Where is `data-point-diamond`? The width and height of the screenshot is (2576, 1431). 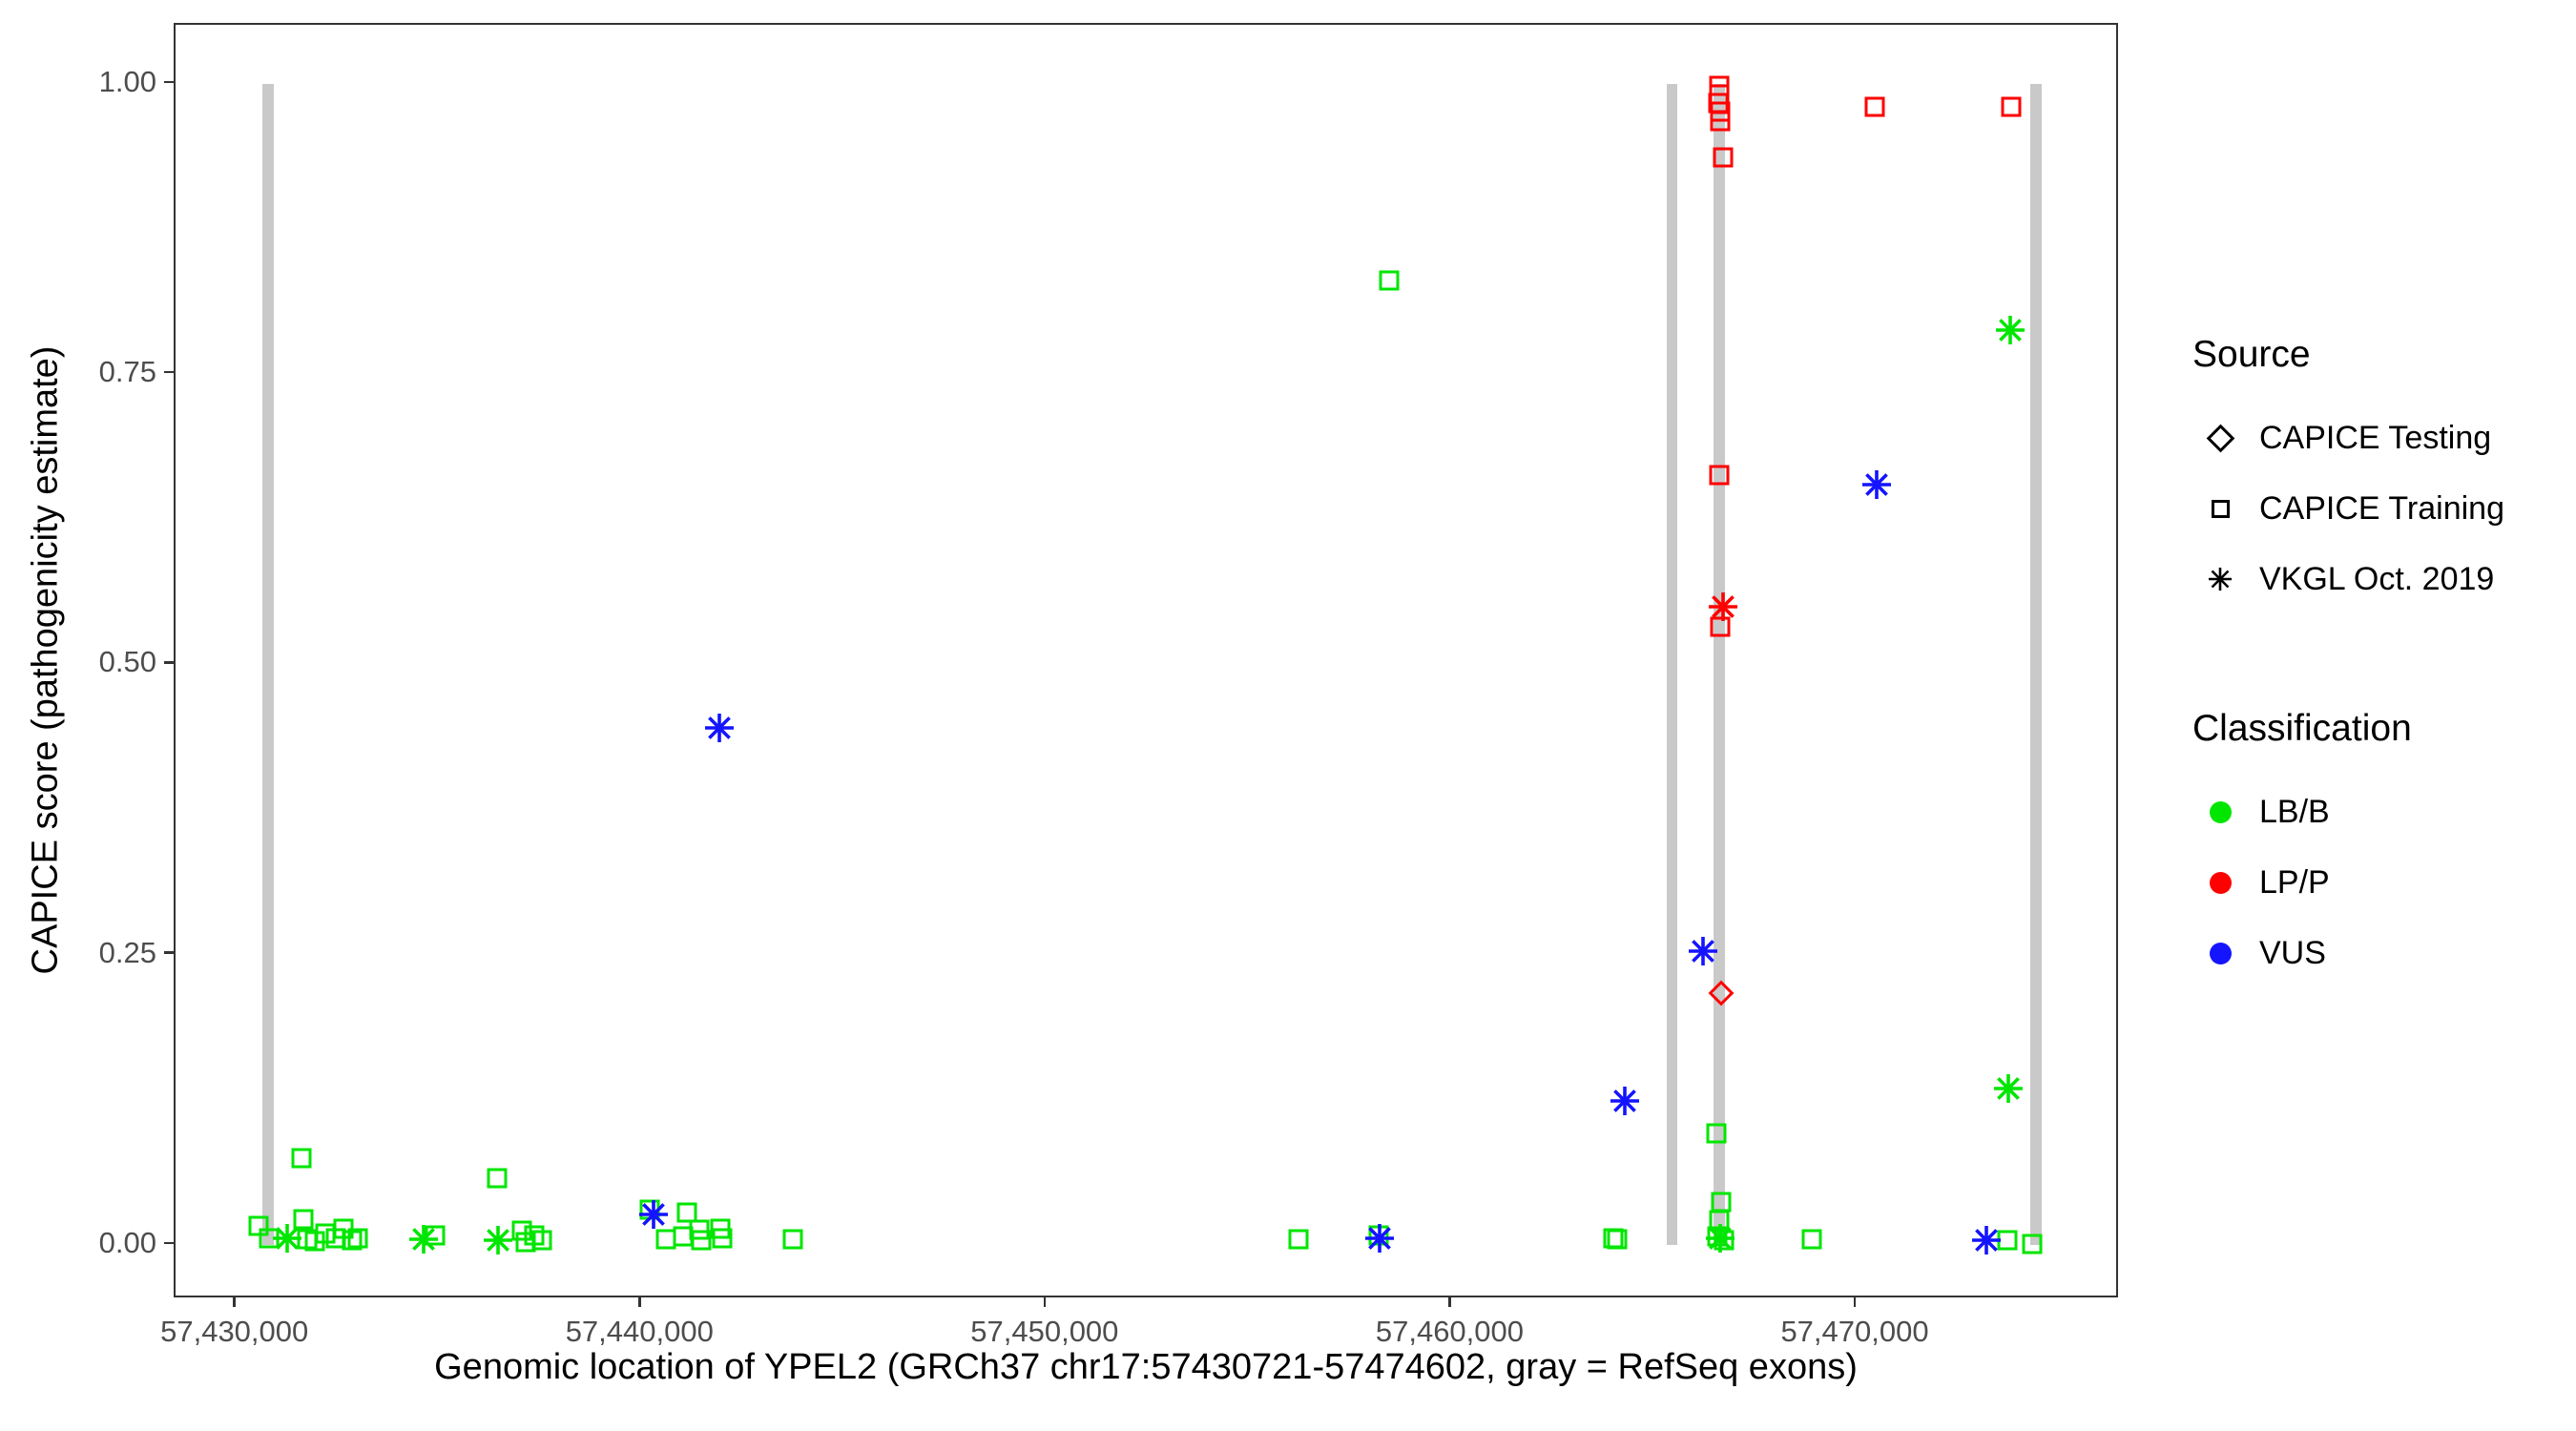 data-point-diamond is located at coordinates (1721, 993).